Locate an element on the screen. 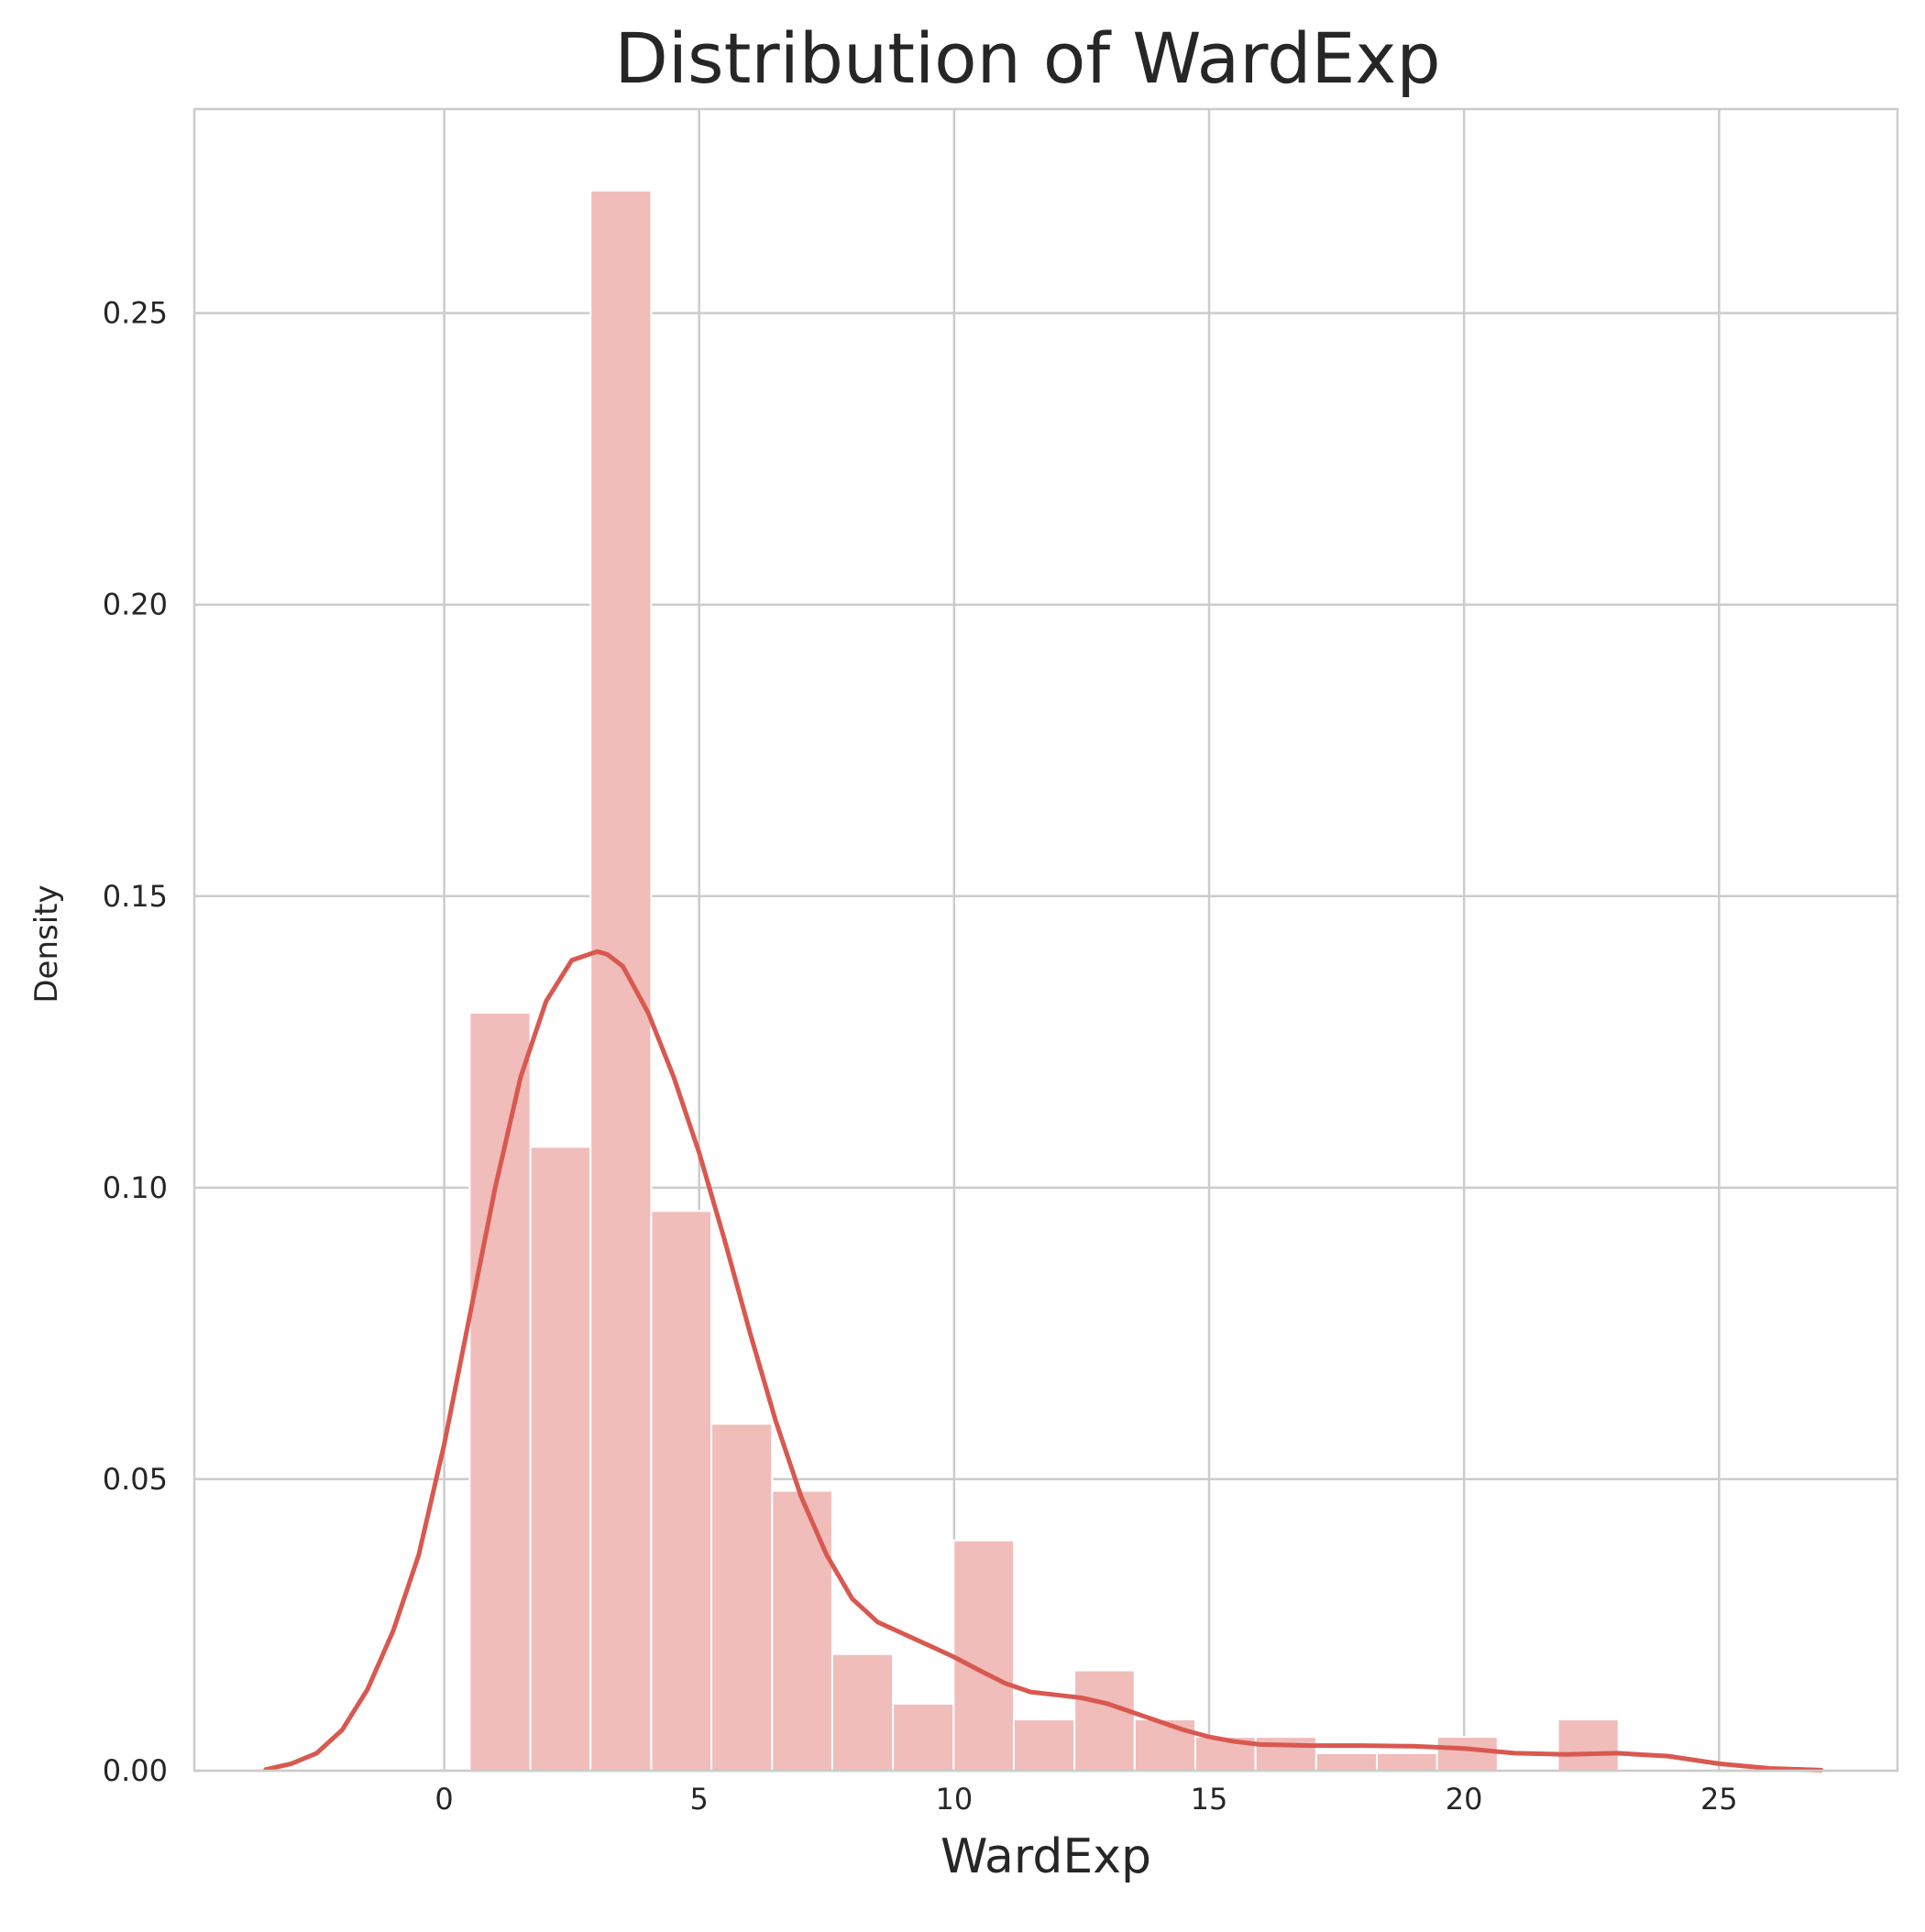 This screenshot has height=1932, width=1925. y-tick-label-3: 0.15 is located at coordinates (135, 896).